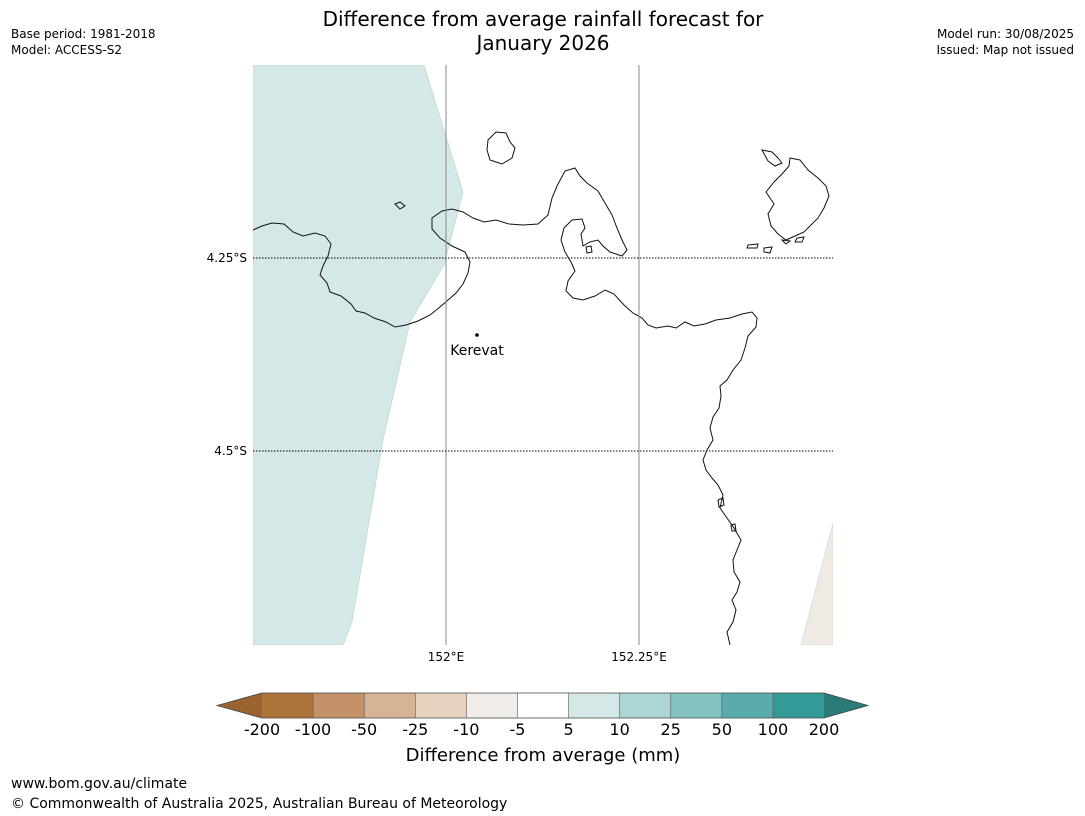  Describe the element at coordinates (262, 729) in the screenshot. I see `colorbar-tick-label: -200` at that location.